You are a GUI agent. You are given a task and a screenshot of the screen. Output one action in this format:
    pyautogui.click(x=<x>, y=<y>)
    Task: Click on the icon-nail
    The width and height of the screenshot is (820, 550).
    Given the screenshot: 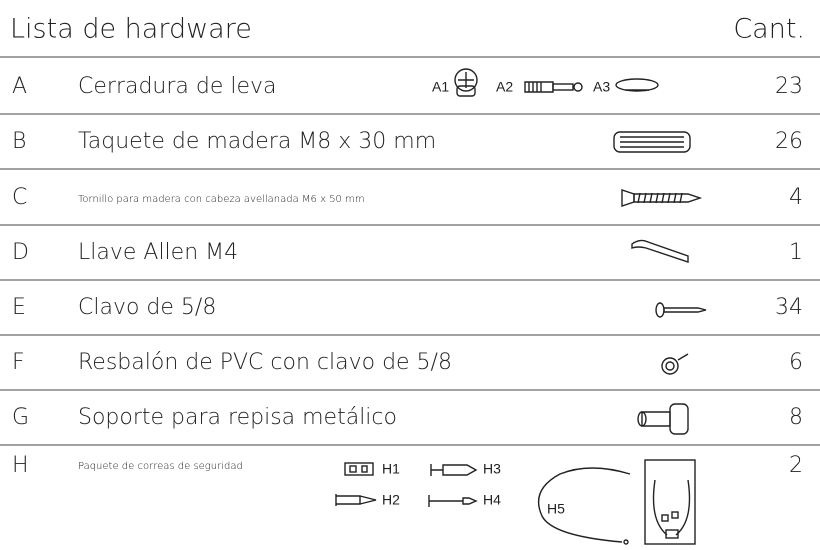 What is the action you would take?
    pyautogui.click(x=681, y=310)
    